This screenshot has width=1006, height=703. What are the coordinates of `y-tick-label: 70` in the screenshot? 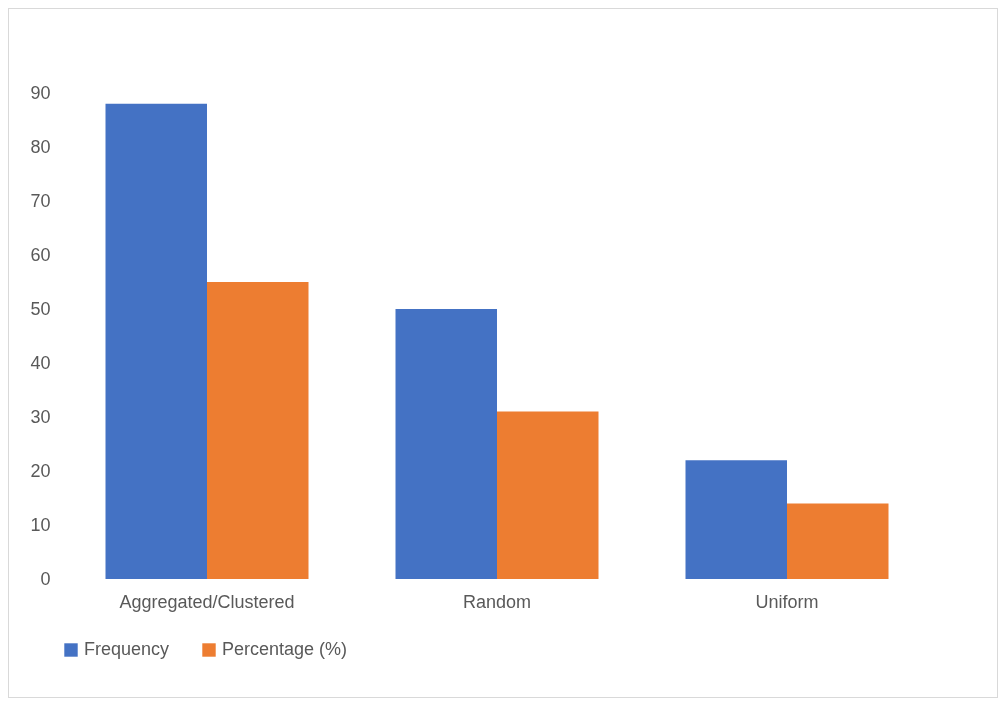 It's located at (40, 200).